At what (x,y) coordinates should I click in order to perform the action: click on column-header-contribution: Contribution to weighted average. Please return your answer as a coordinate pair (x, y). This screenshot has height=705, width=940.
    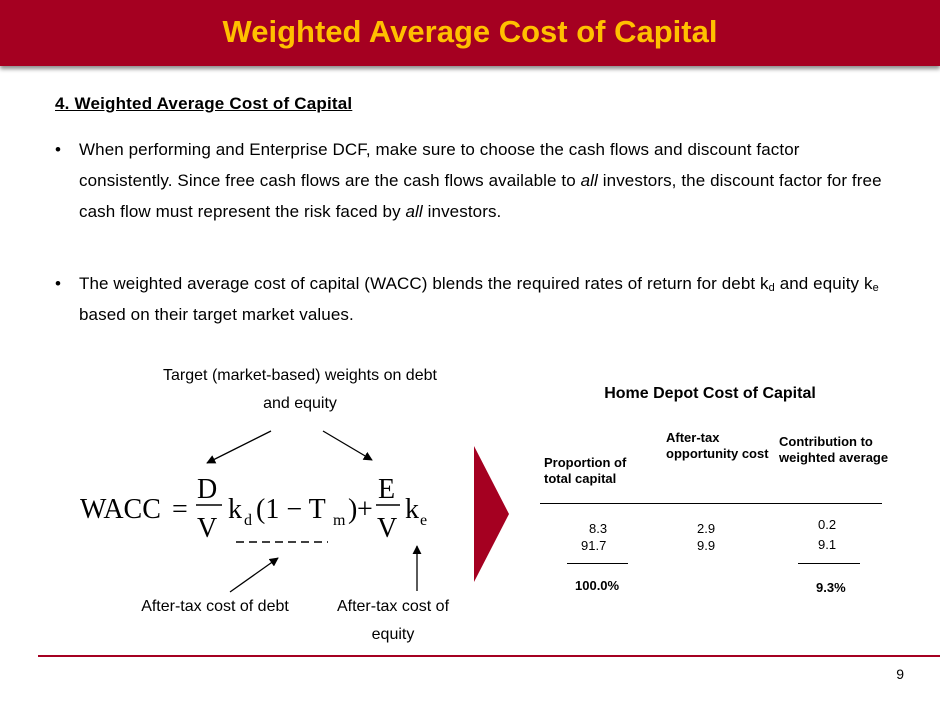
    Looking at the image, I should click on (834, 449).